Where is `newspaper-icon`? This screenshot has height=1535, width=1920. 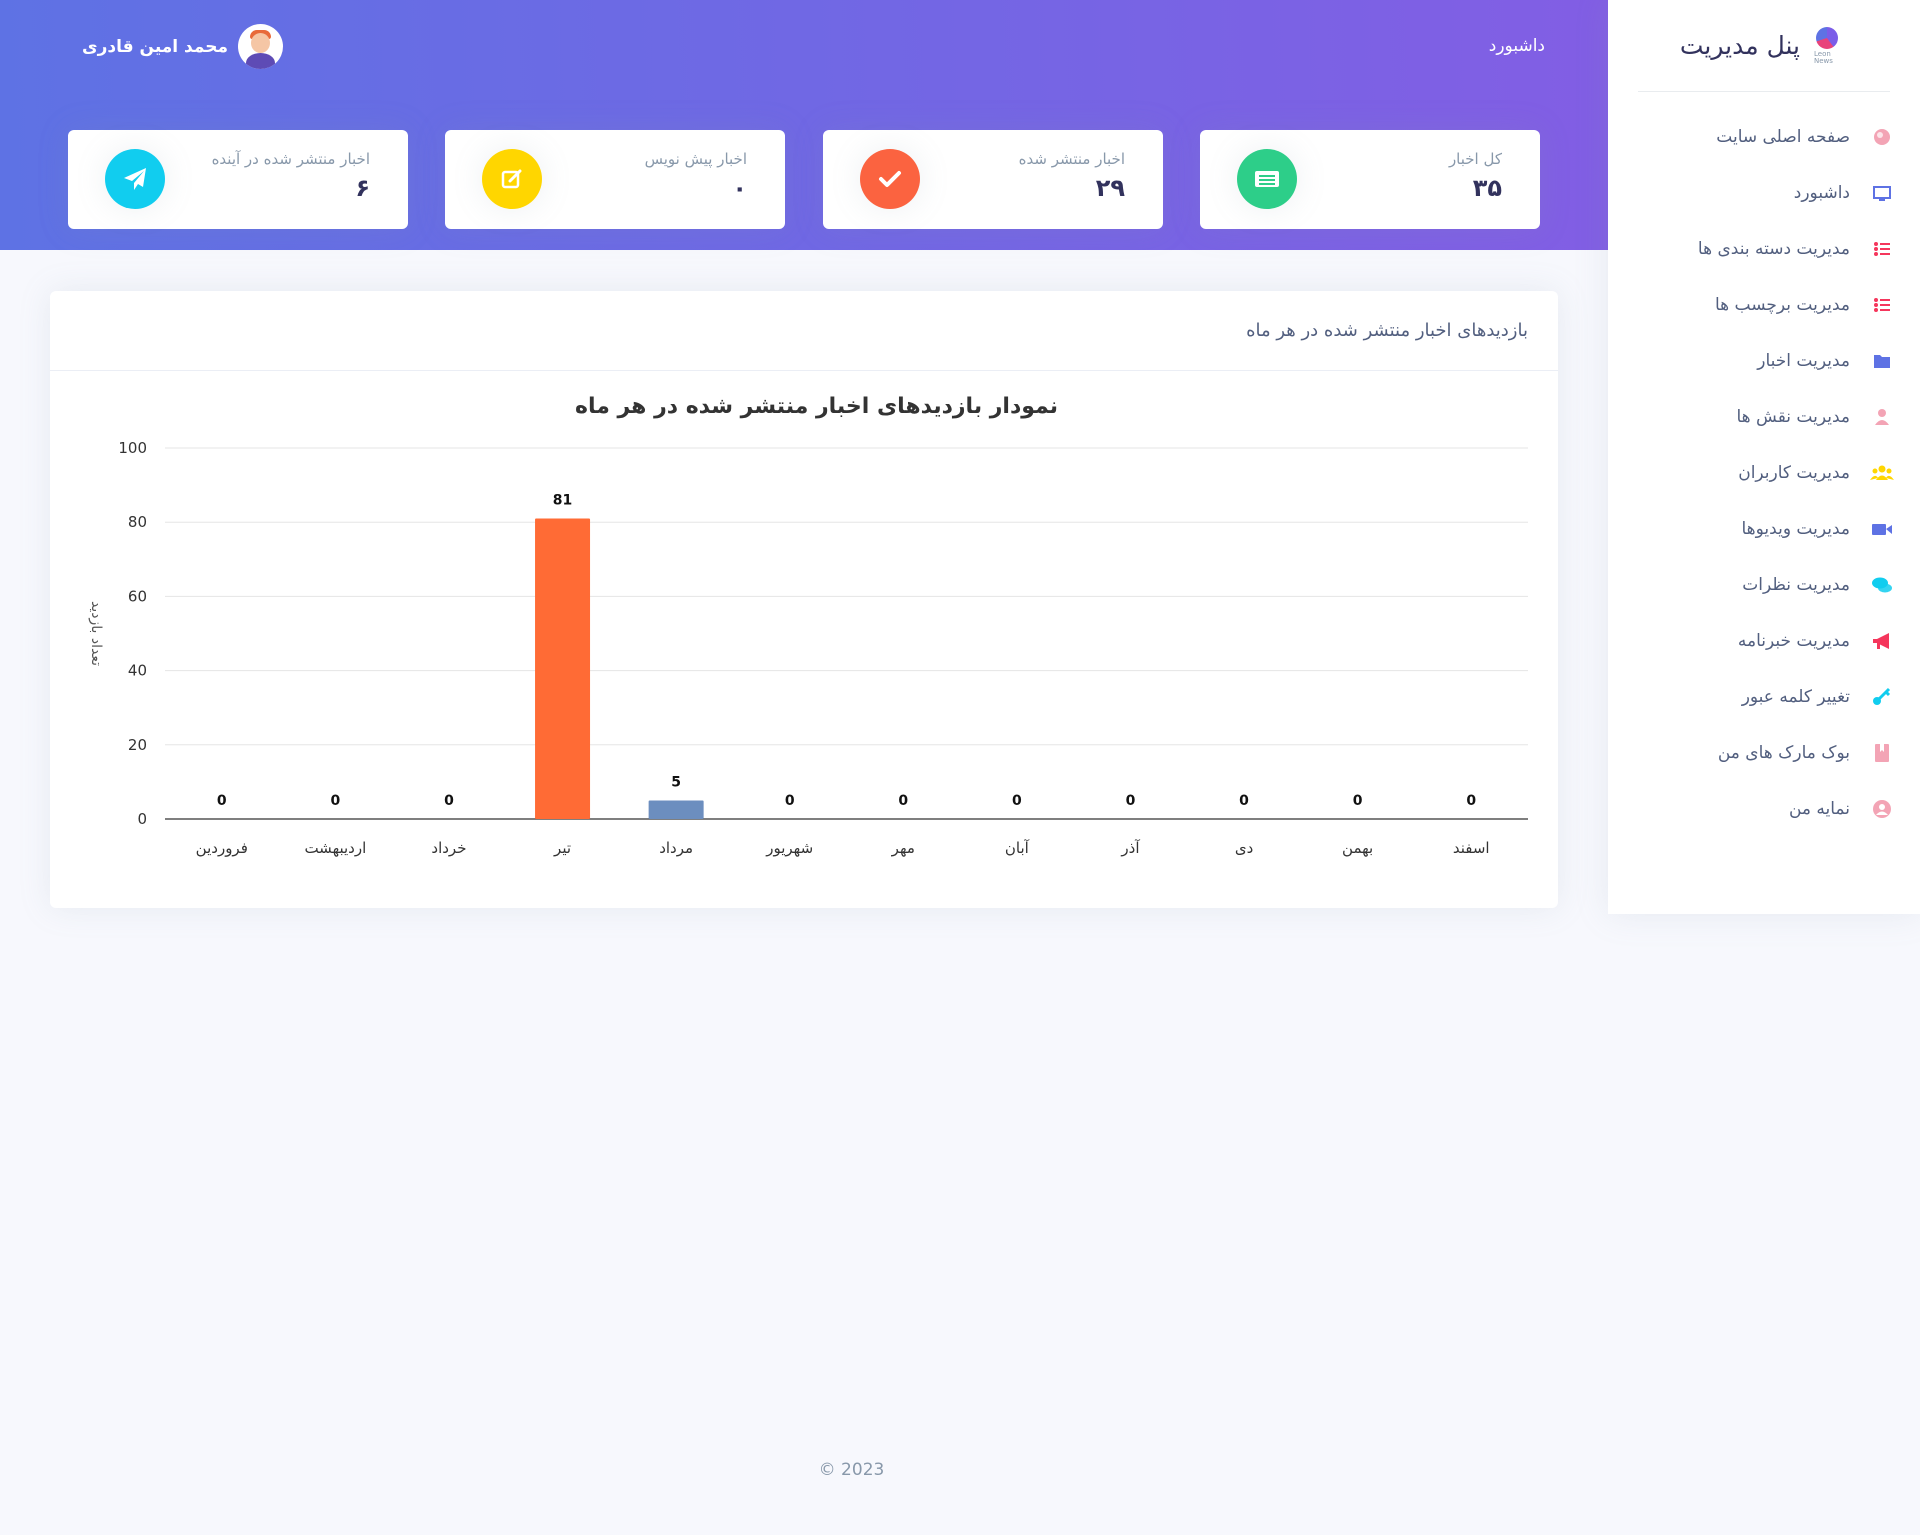
newspaper-icon is located at coordinates (1267, 179).